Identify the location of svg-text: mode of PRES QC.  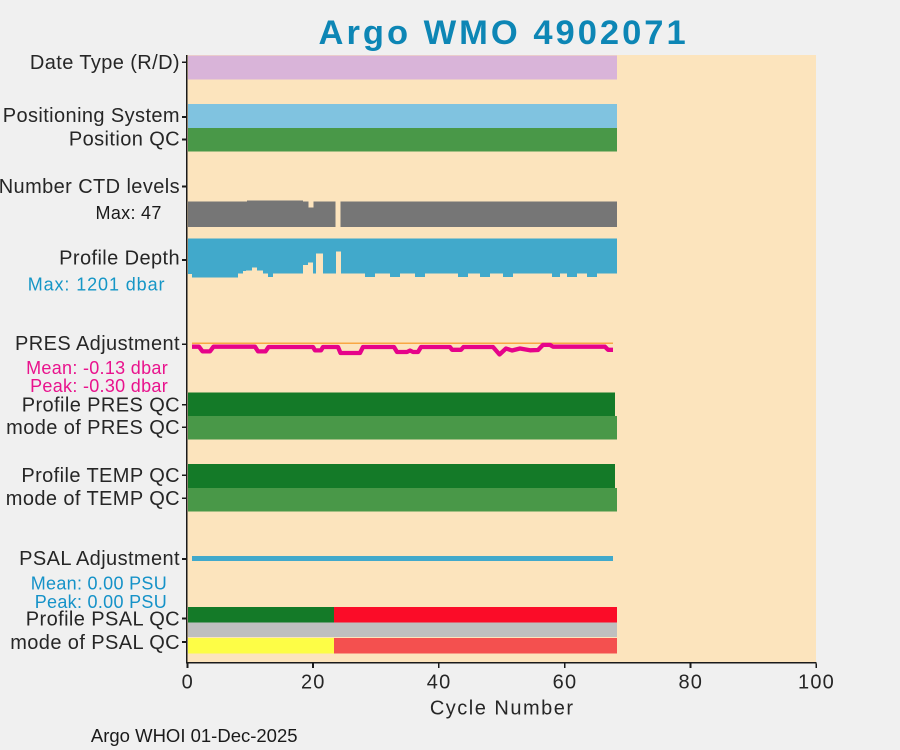
(93, 428).